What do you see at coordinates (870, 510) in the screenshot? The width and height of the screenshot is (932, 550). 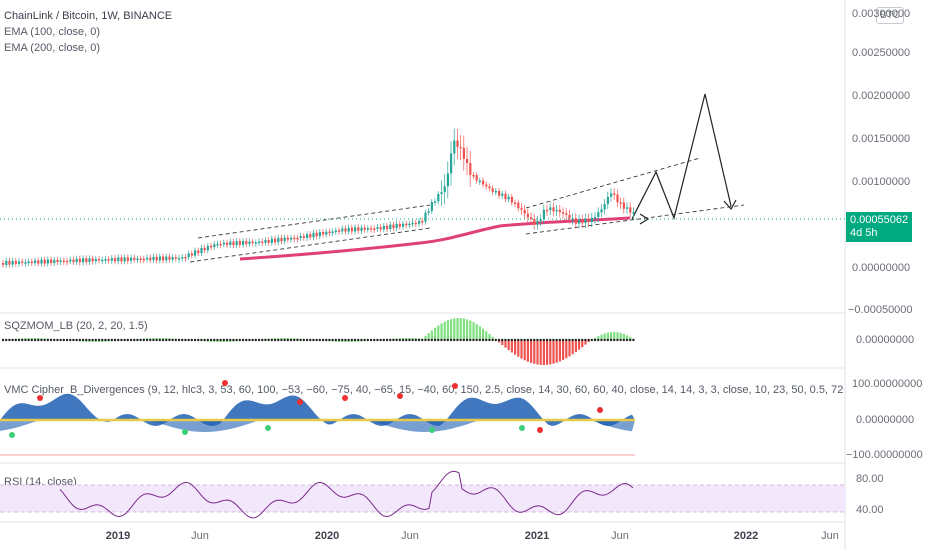 I see `rsi-axis-label: 40.00` at bounding box center [870, 510].